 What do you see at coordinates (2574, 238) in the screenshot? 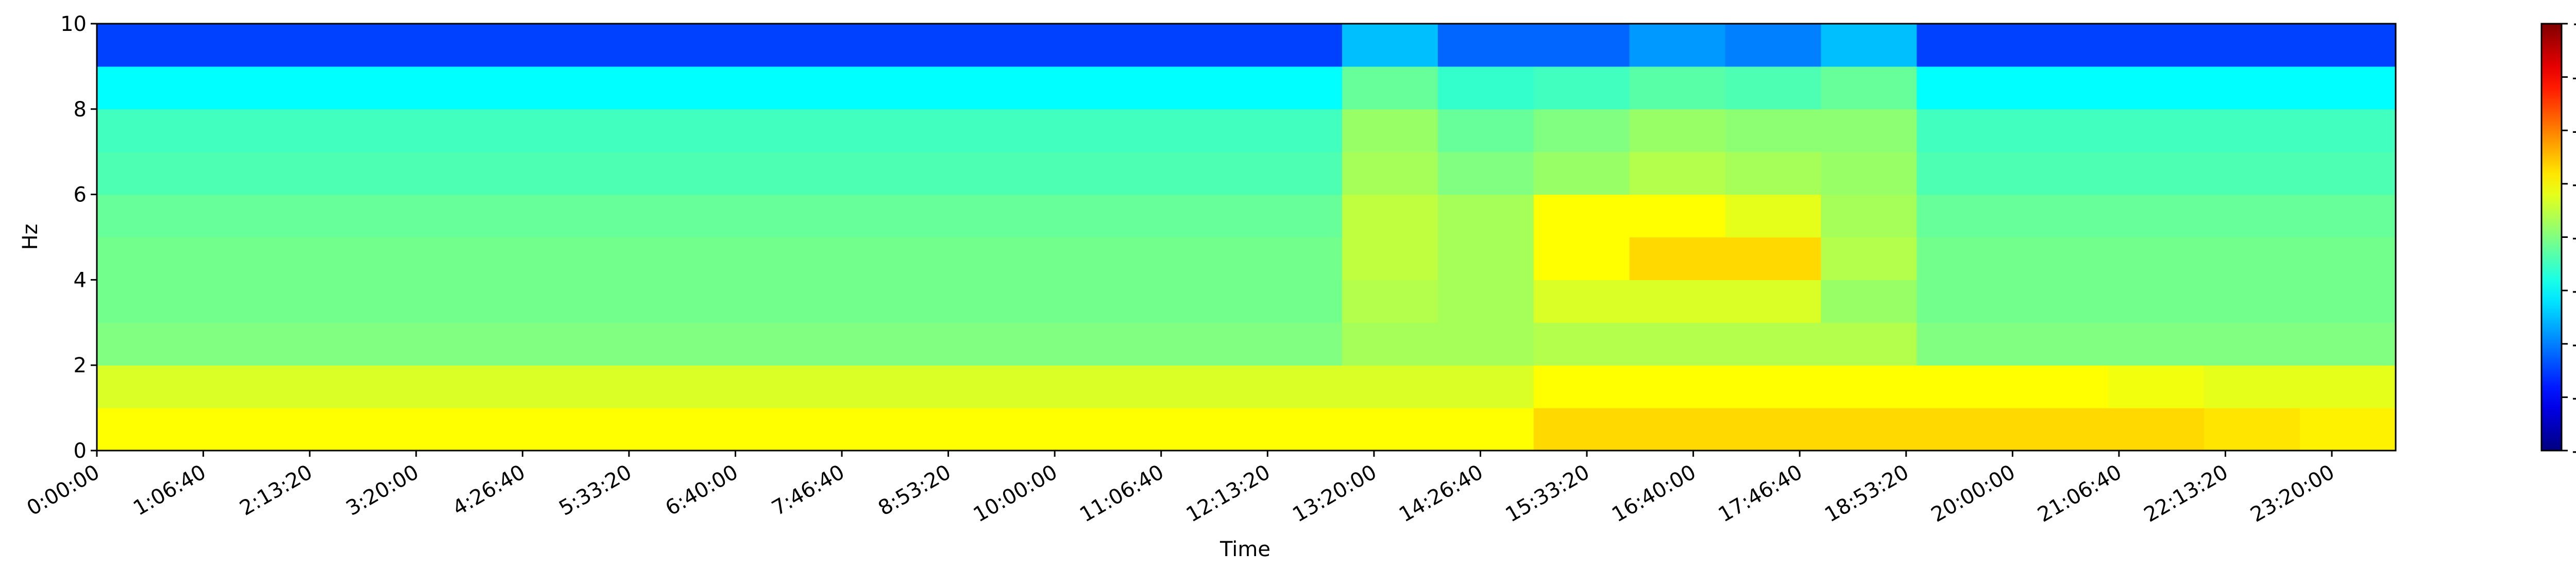
I see `colorbar-tick-label: -40 dB` at bounding box center [2574, 238].